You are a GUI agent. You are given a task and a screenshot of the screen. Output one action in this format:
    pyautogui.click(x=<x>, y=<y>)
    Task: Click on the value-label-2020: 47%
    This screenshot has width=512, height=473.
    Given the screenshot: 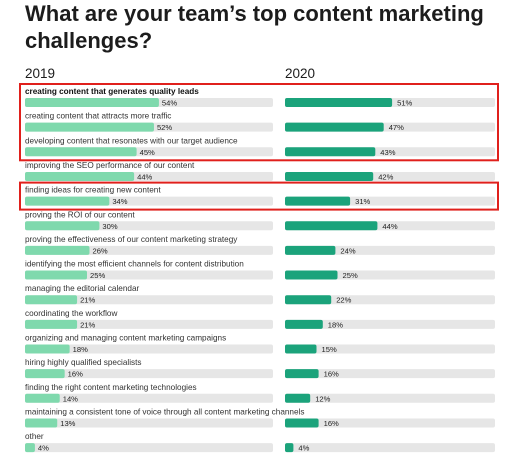 What is the action you would take?
    pyautogui.click(x=396, y=127)
    